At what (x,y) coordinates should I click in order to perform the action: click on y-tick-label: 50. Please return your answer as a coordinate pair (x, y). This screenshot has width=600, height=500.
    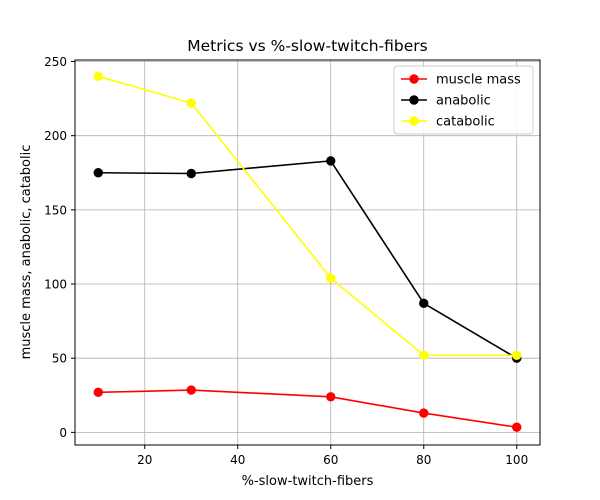
    Looking at the image, I should click on (59, 359).